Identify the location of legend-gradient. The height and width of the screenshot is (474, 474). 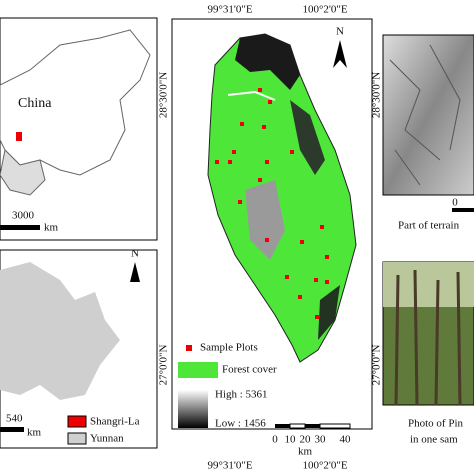
(193, 409).